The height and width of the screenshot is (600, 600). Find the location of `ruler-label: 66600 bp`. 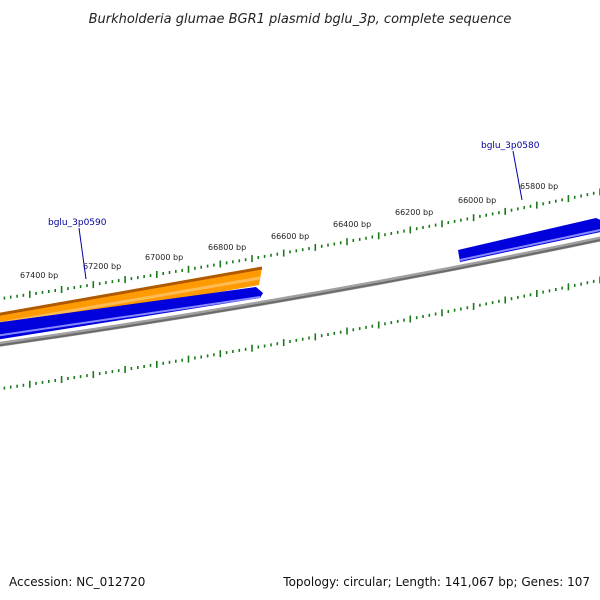

ruler-label: 66600 bp is located at coordinates (290, 236).